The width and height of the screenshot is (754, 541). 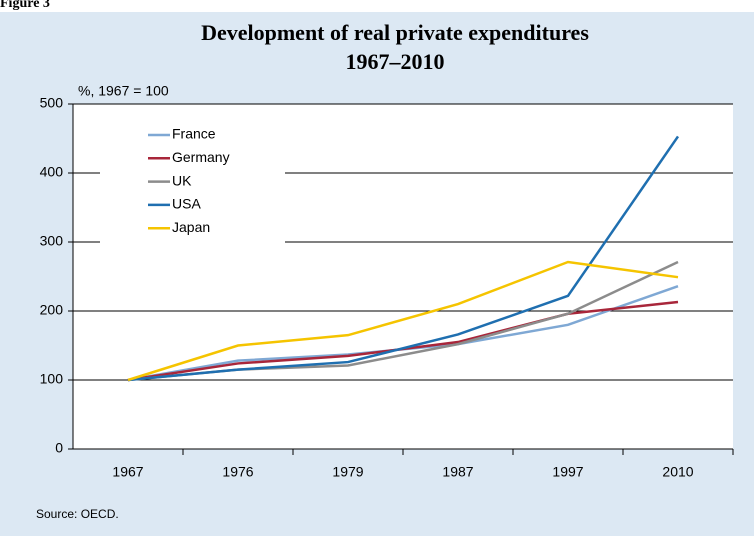 What do you see at coordinates (52, 172) in the screenshot?
I see `y-tick-label: 400` at bounding box center [52, 172].